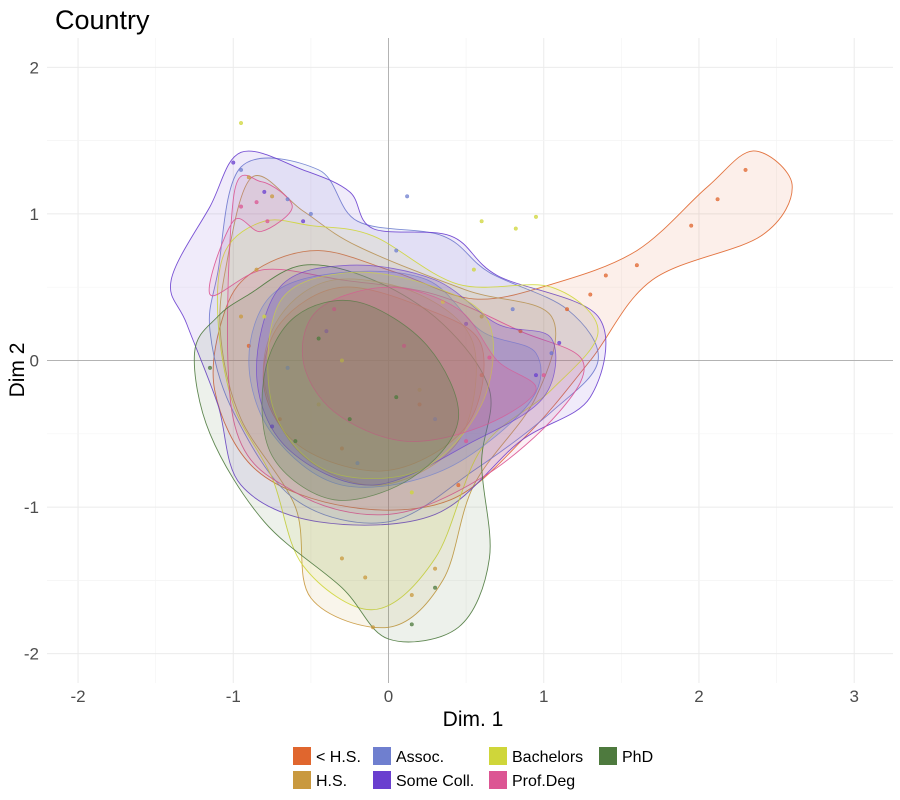 This screenshot has height=800, width=900. I want to click on y-tick-label: -2, so click(31, 654).